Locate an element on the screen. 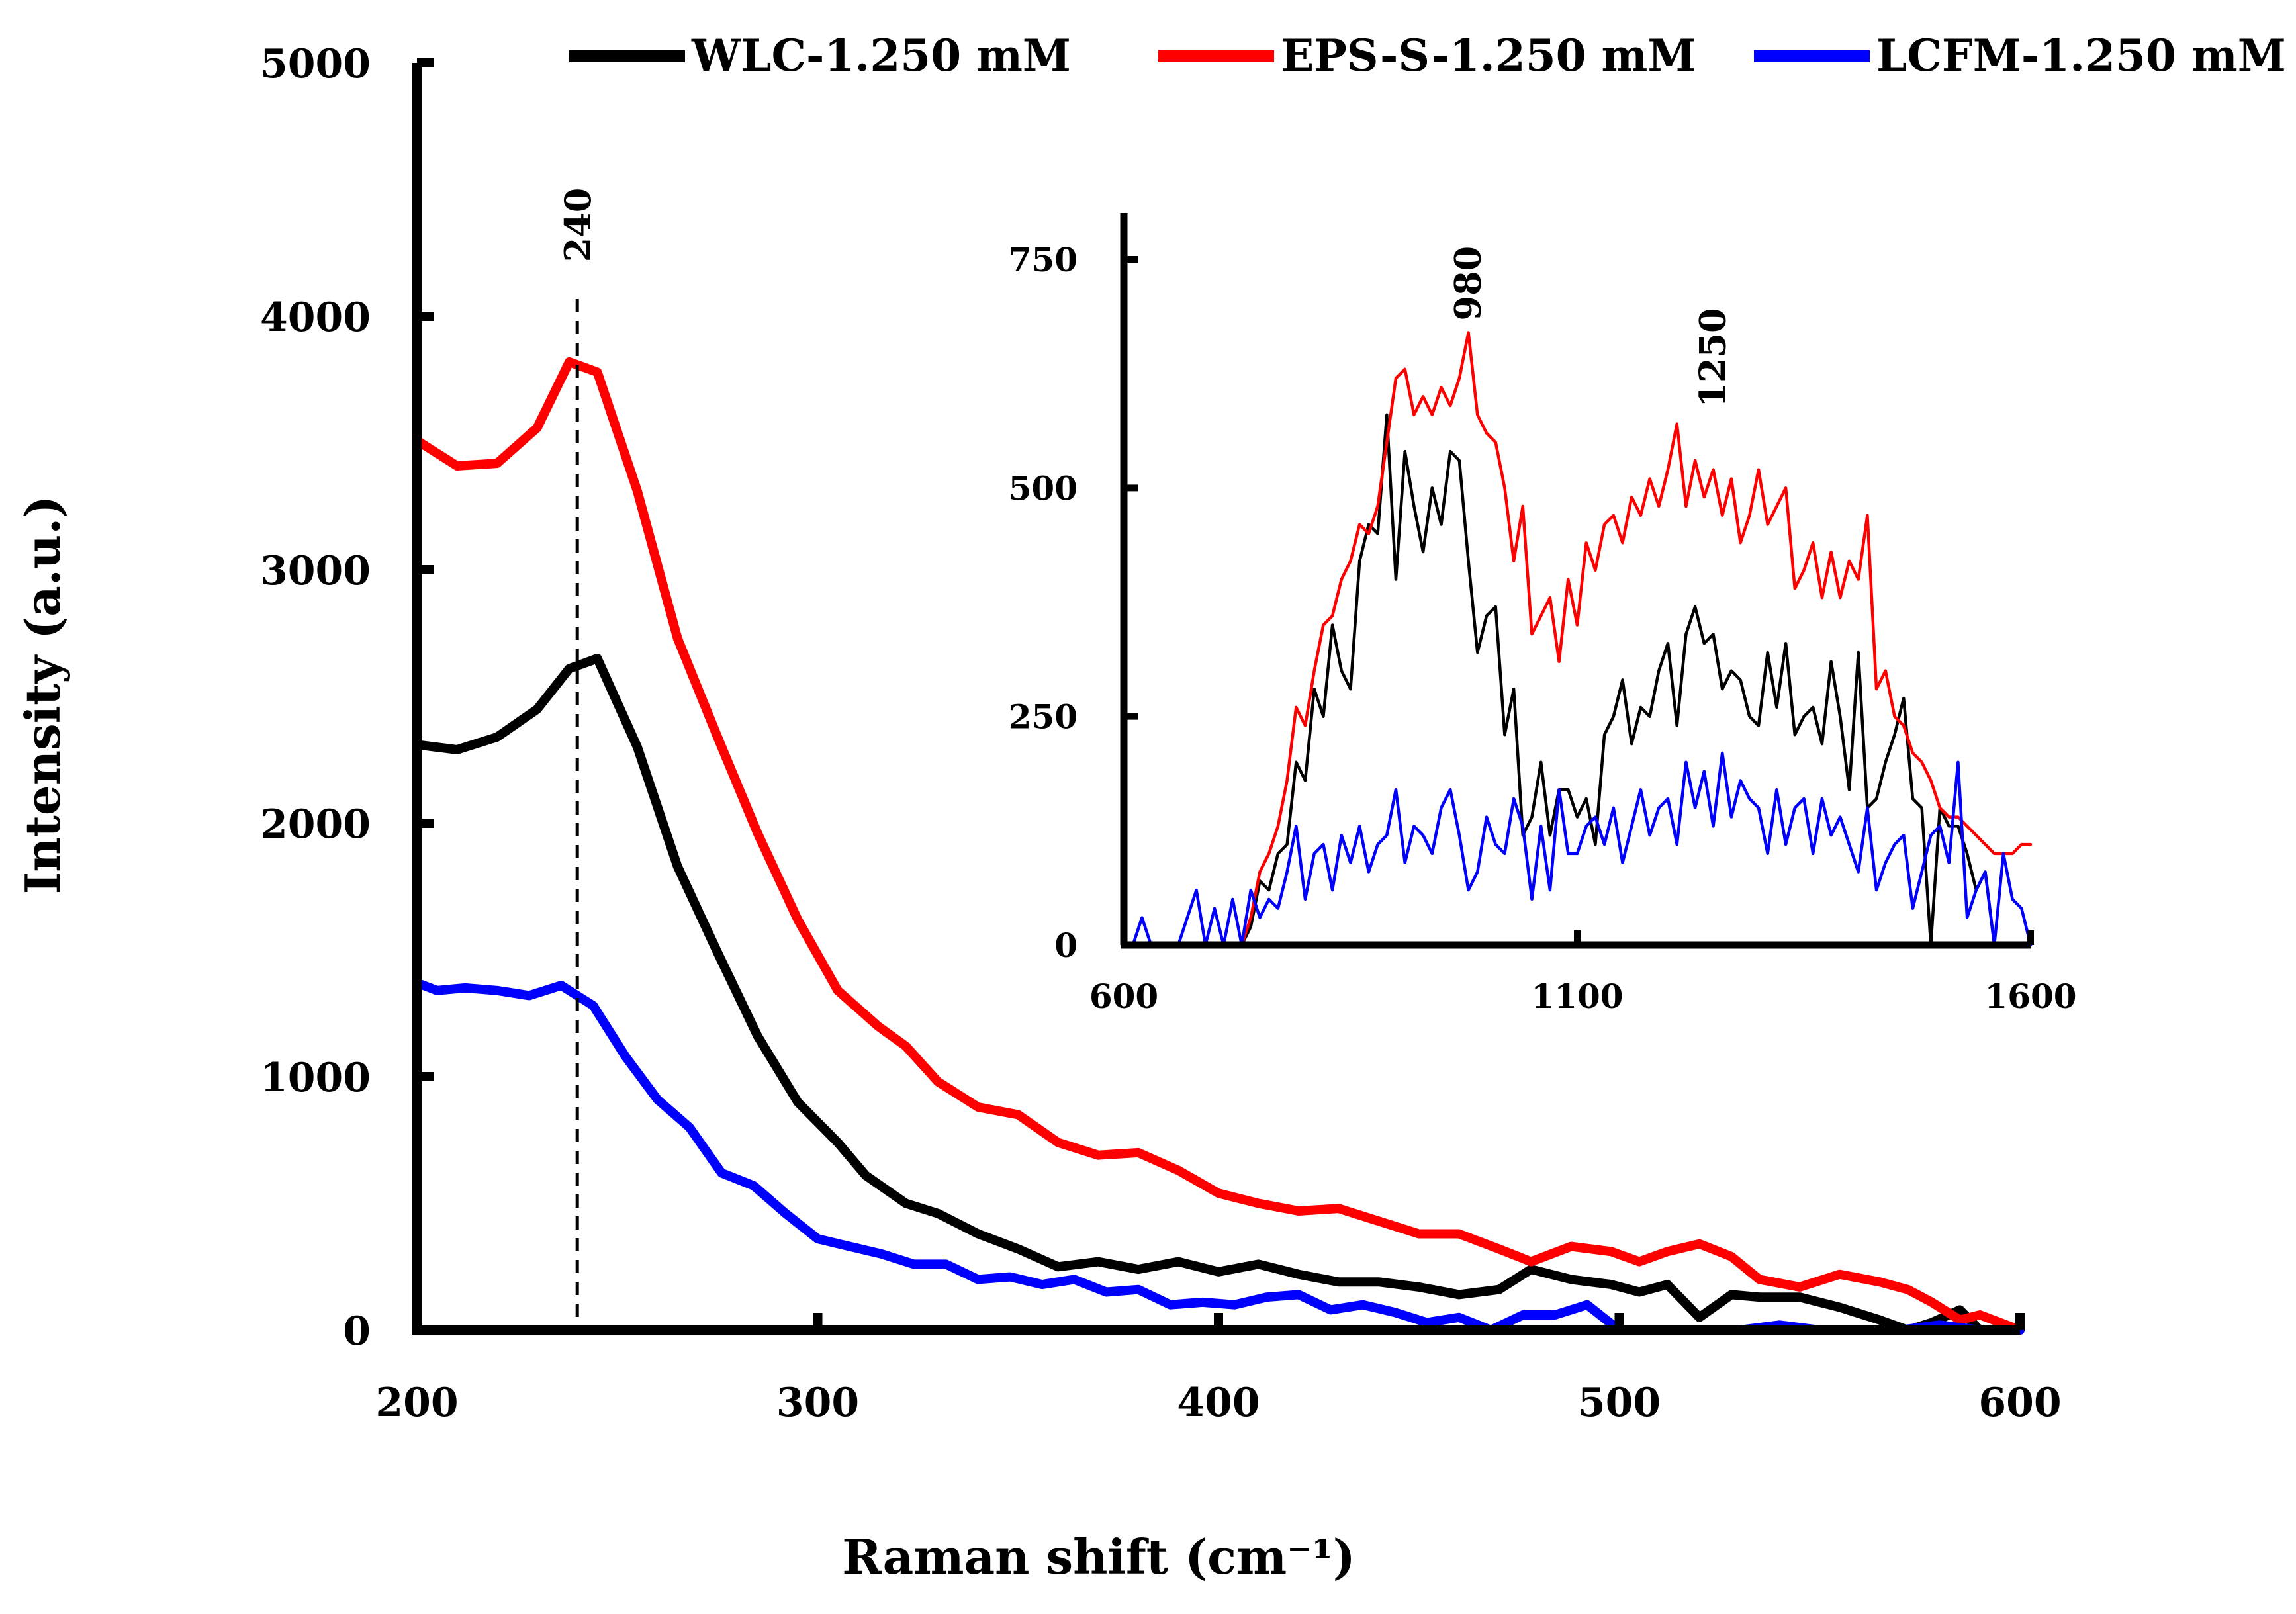 Image resolution: width=2296 pixels, height=1614 pixels. inset-x-tick-label: 1100 is located at coordinates (1577, 997).